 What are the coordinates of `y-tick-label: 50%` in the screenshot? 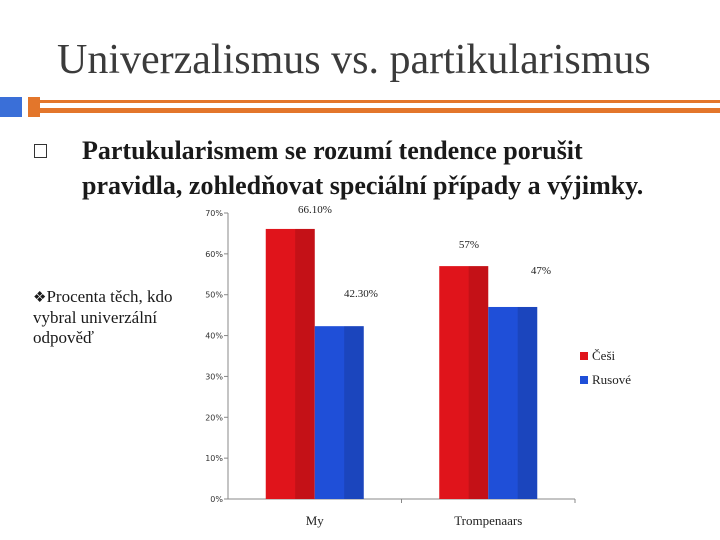 It's located at (214, 295).